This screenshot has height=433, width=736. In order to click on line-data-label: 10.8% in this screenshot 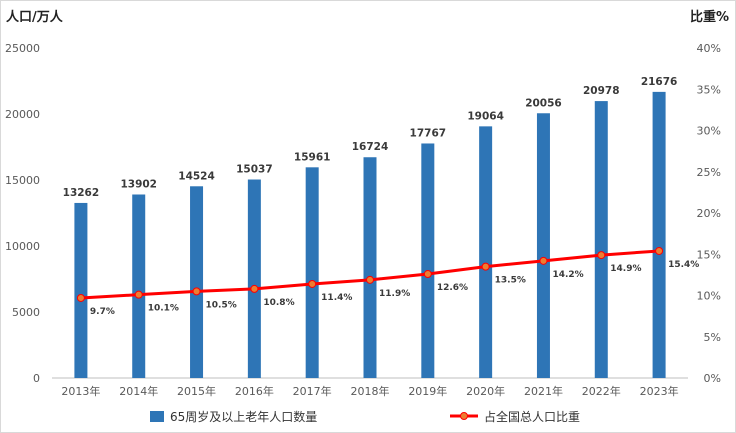, I will do `click(278, 303)`.